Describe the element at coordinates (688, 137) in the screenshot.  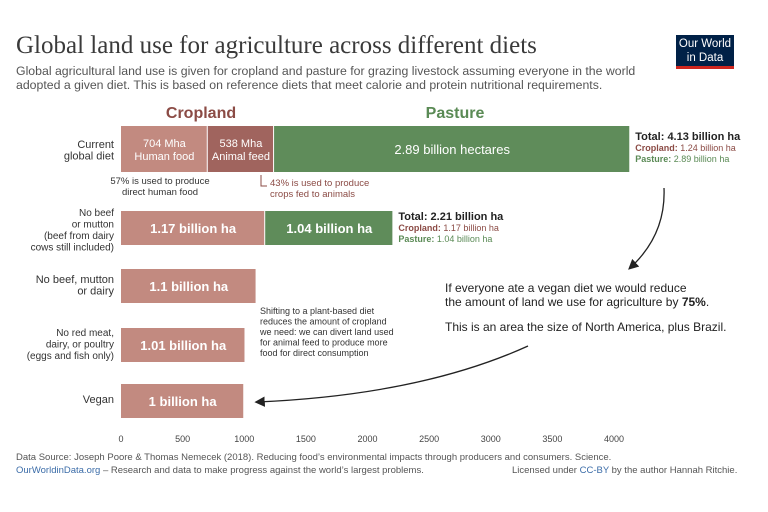
I see `total-label-0: Total: 4.13 billion ha` at that location.